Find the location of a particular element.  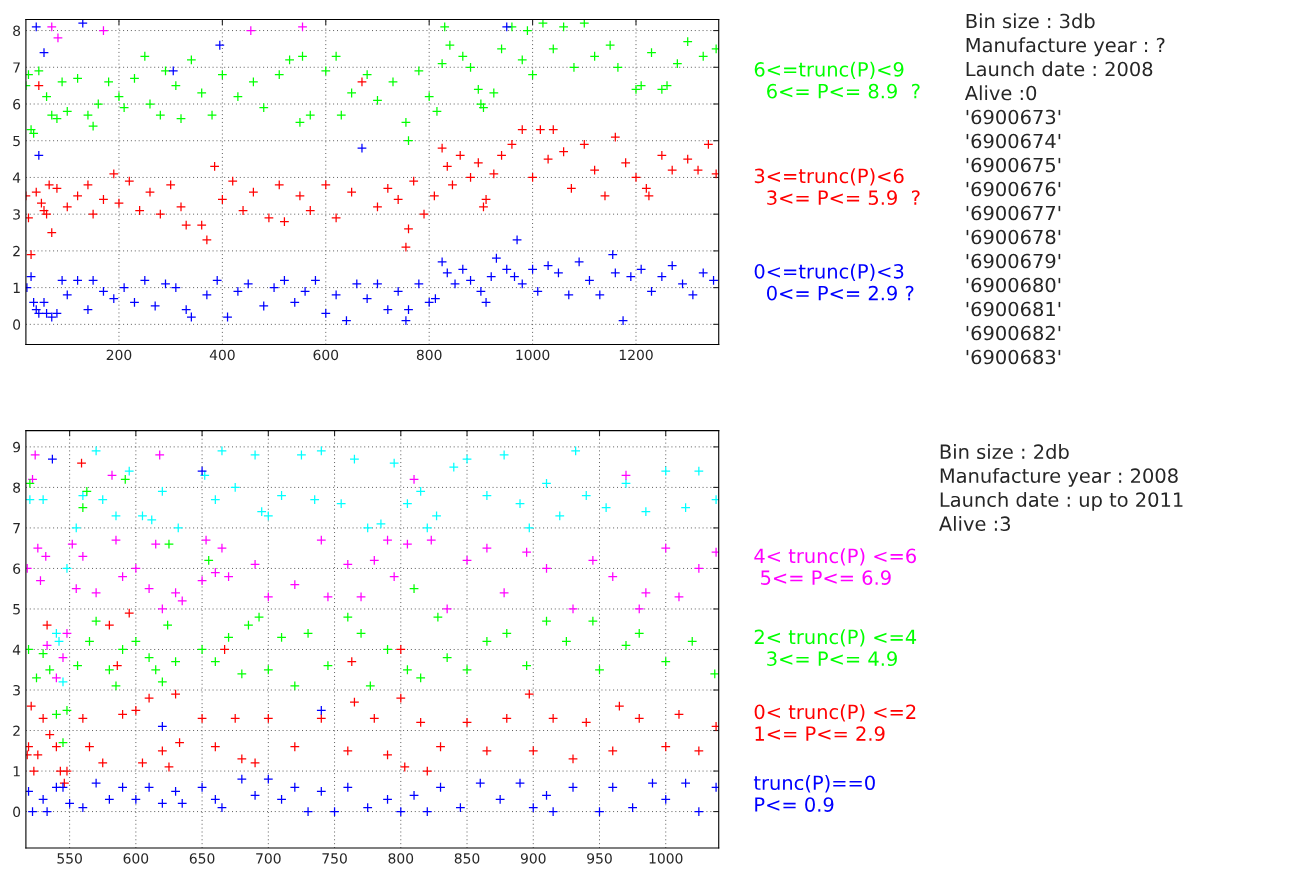

x-tick-label: 750 is located at coordinates (334, 858).